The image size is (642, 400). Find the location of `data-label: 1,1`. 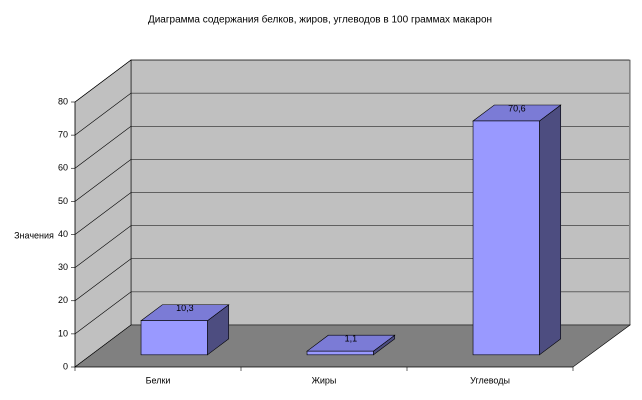

data-label: 1,1 is located at coordinates (351, 339).